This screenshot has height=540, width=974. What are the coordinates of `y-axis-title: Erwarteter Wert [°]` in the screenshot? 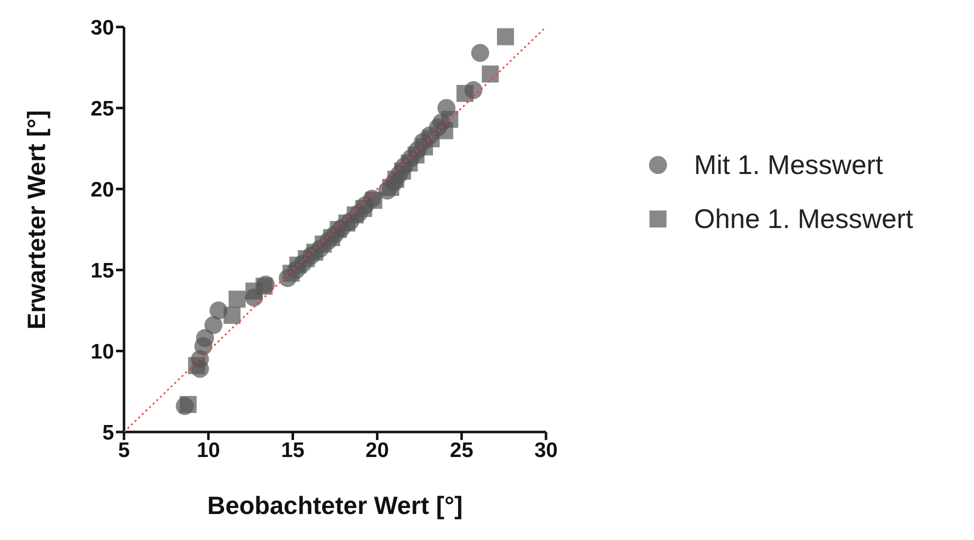 It's located at (36, 220).